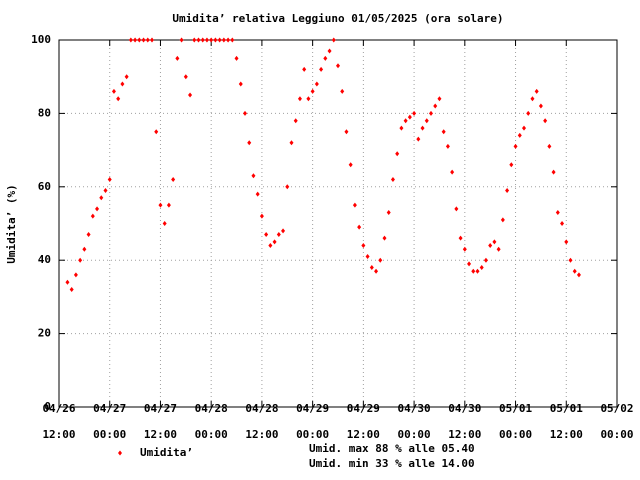 Image resolution: width=640 pixels, height=480 pixels. What do you see at coordinates (44, 259) in the screenshot?
I see `y-tick-label: 40` at bounding box center [44, 259].